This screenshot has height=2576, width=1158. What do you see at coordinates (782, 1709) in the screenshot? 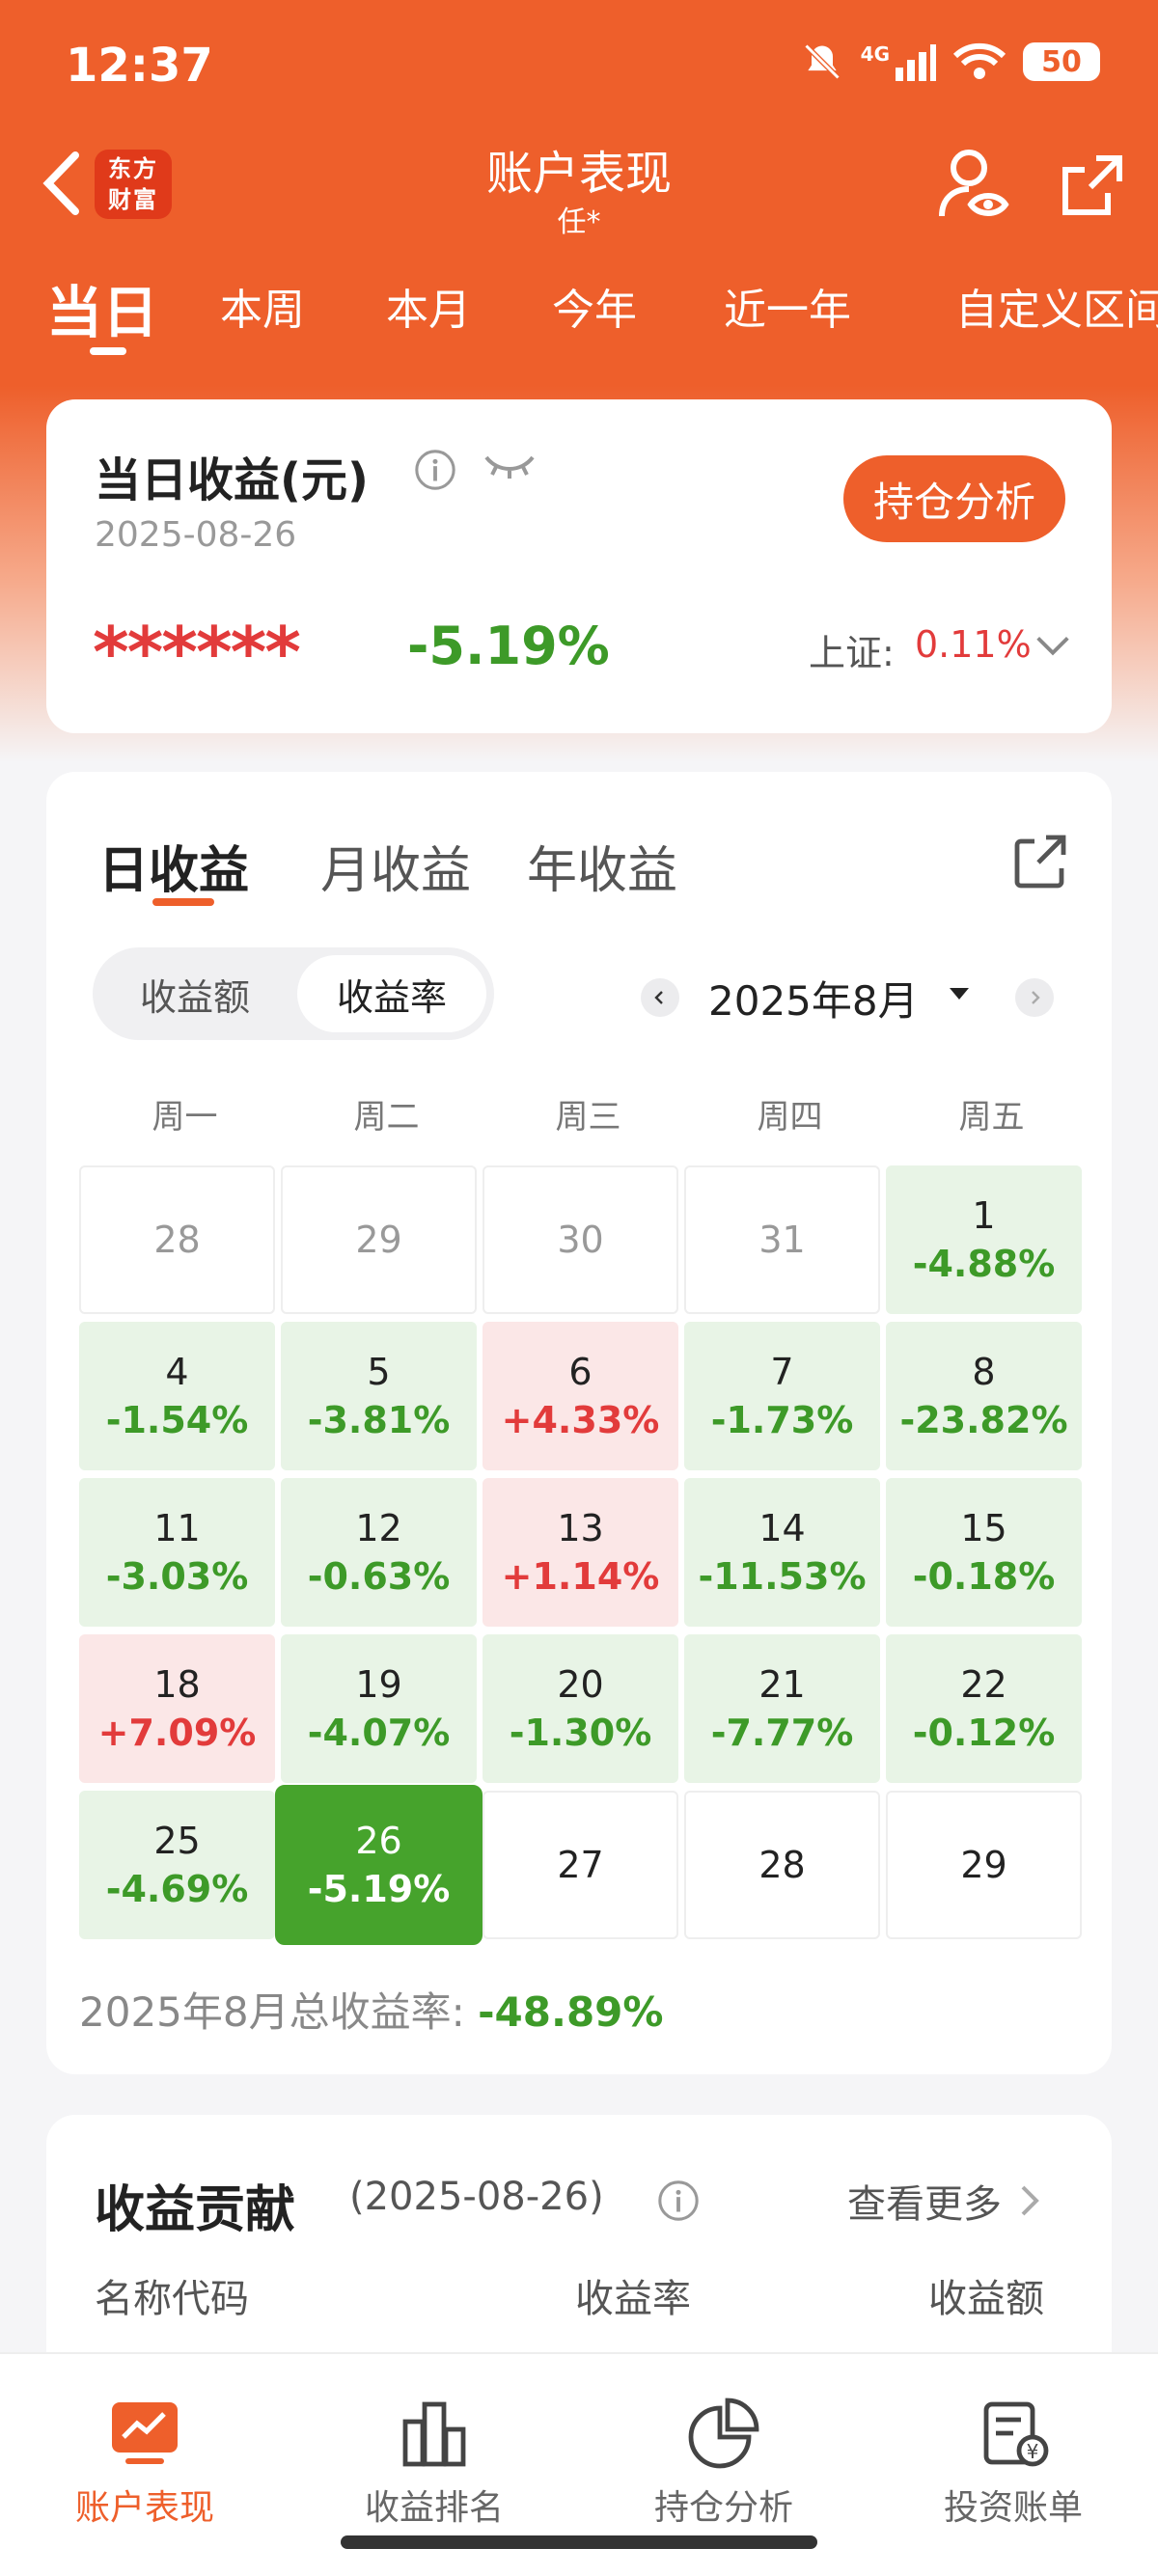
I see `calendar-day: 21 -7.77%` at bounding box center [782, 1709].